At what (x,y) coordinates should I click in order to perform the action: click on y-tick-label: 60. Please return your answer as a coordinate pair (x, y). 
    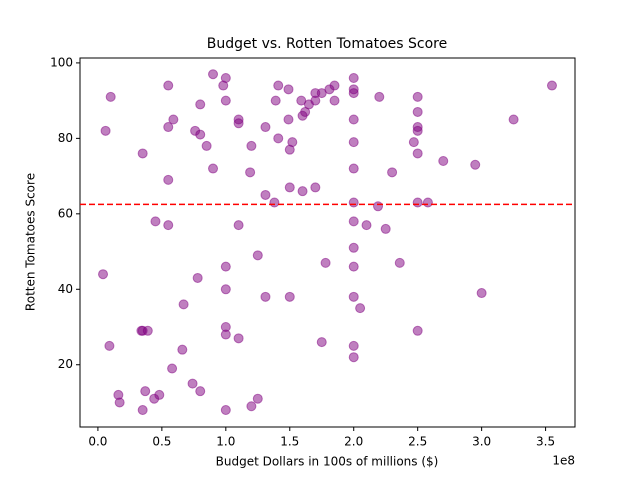
    Looking at the image, I should click on (65, 213).